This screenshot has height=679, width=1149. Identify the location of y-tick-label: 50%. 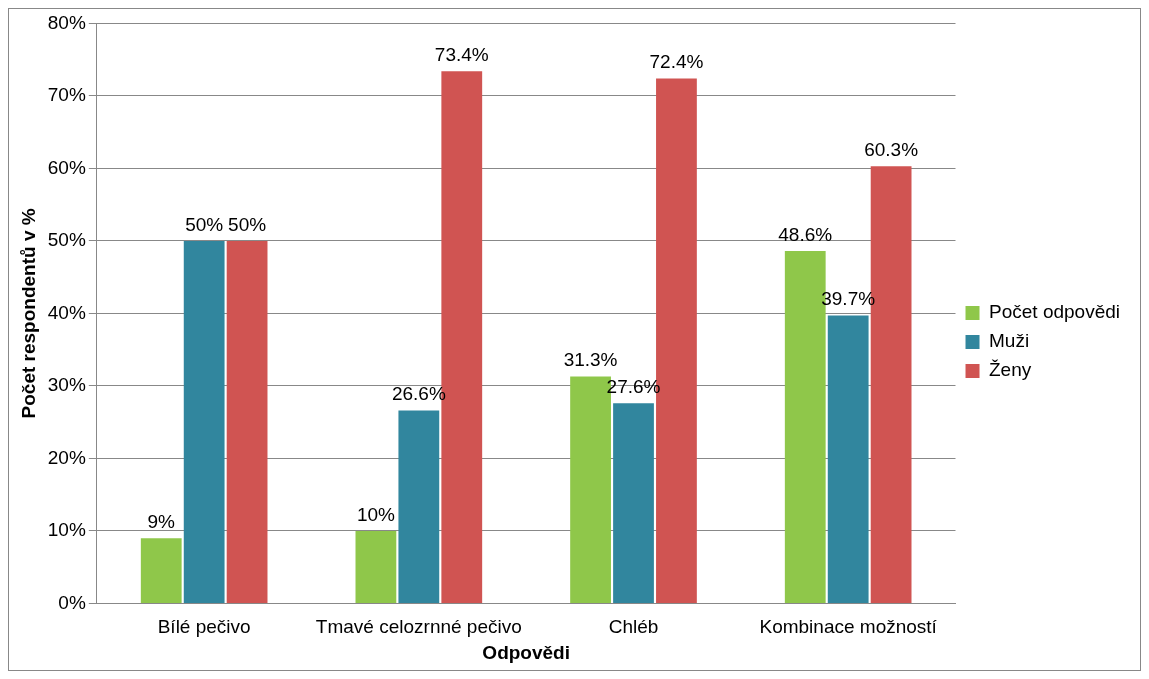
(66, 240).